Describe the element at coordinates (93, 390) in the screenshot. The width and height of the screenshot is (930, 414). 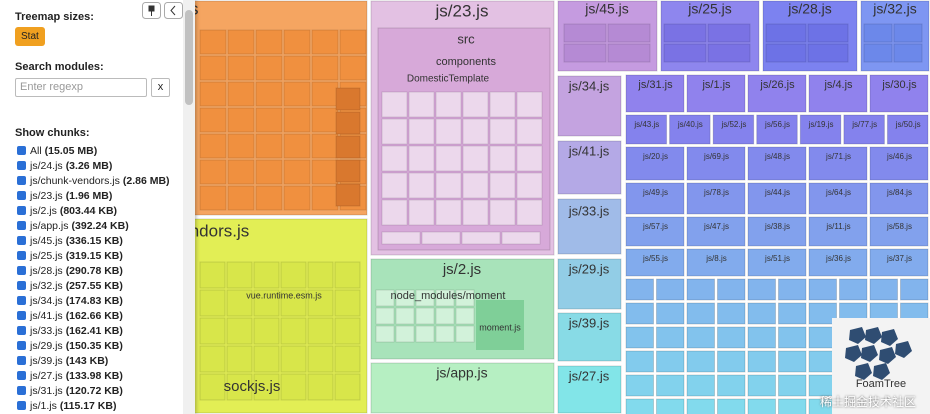
I see `chunk-row: js/31.js (120.72 KB)` at that location.